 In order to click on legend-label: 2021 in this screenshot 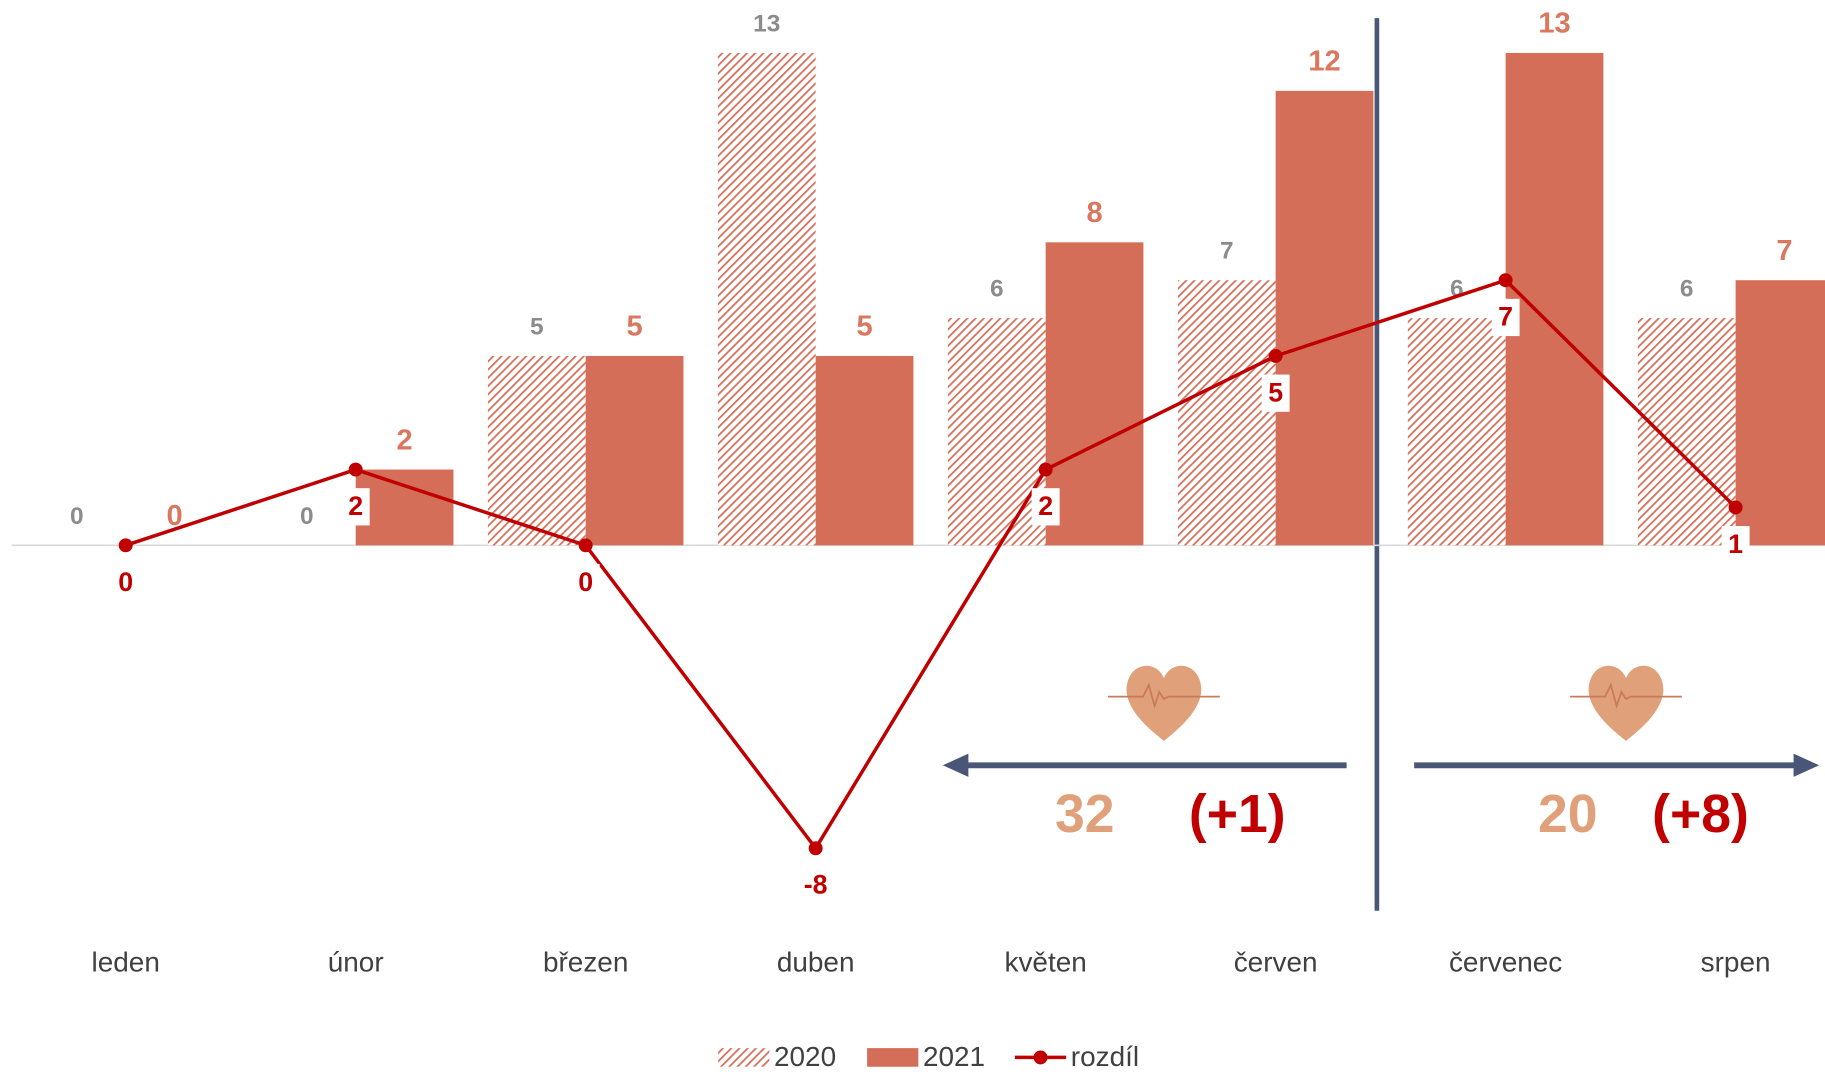, I will do `click(954, 1056)`.